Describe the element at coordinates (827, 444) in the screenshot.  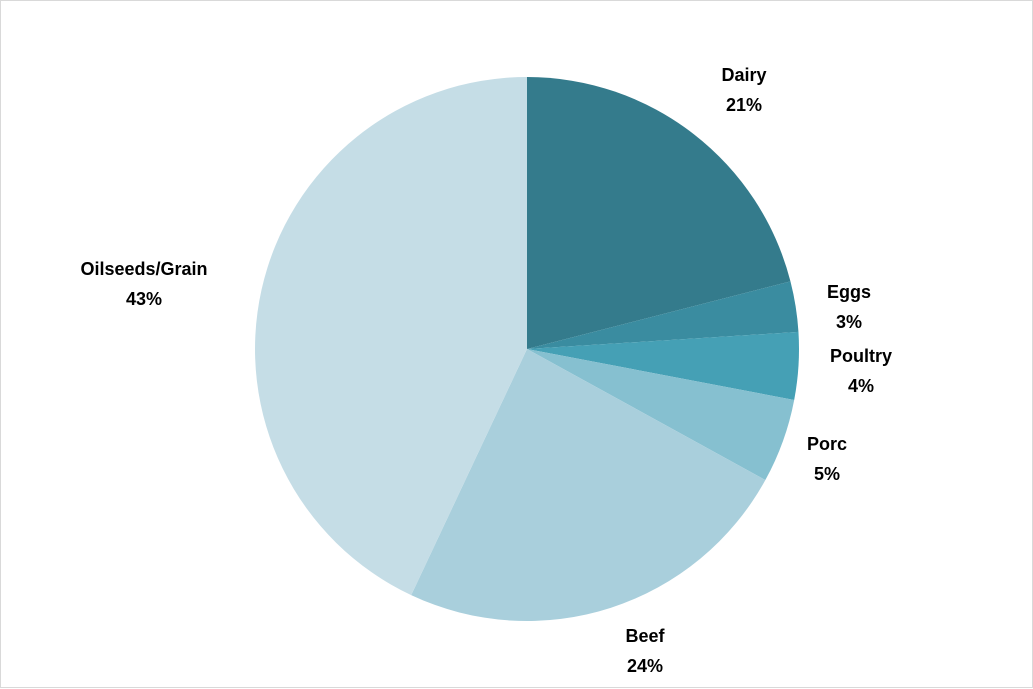
I see `slice-label-porc: Porc` at that location.